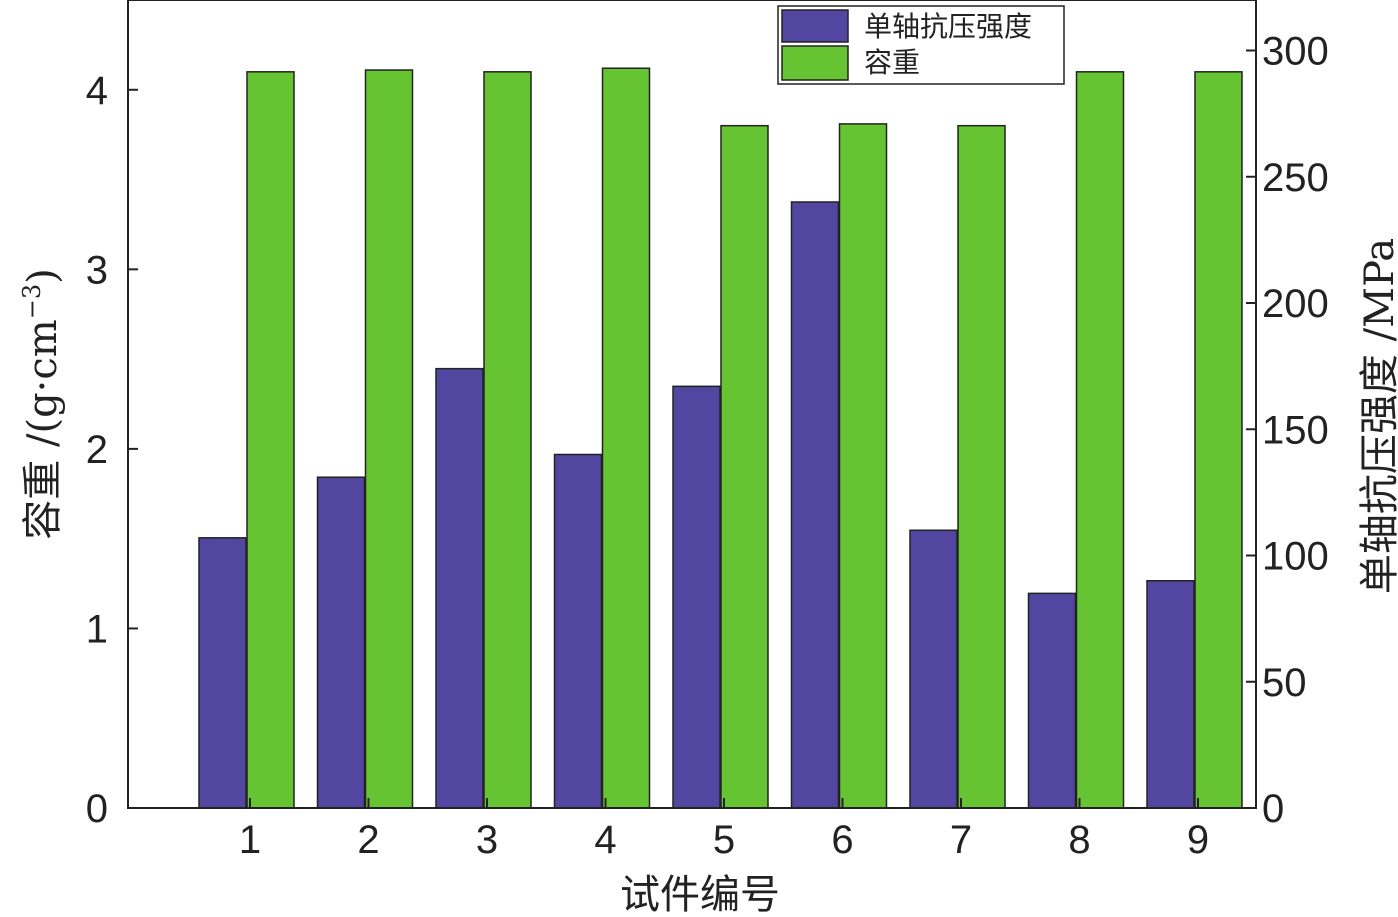 This screenshot has width=1398, height=917. I want to click on left-tick-label-4: 4, so click(97, 91).